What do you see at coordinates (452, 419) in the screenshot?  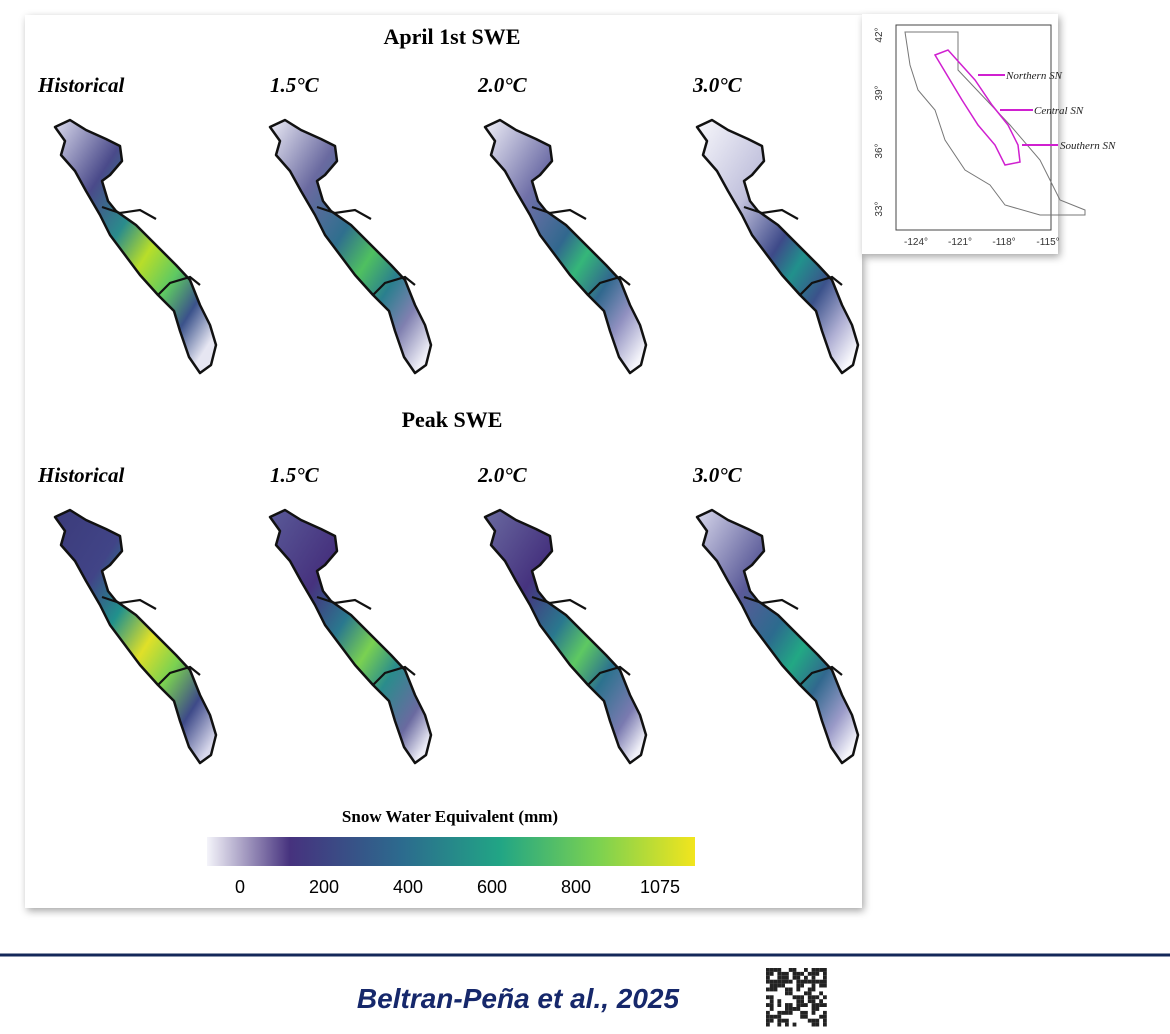 I see `section-title: Peak SWE` at bounding box center [452, 419].